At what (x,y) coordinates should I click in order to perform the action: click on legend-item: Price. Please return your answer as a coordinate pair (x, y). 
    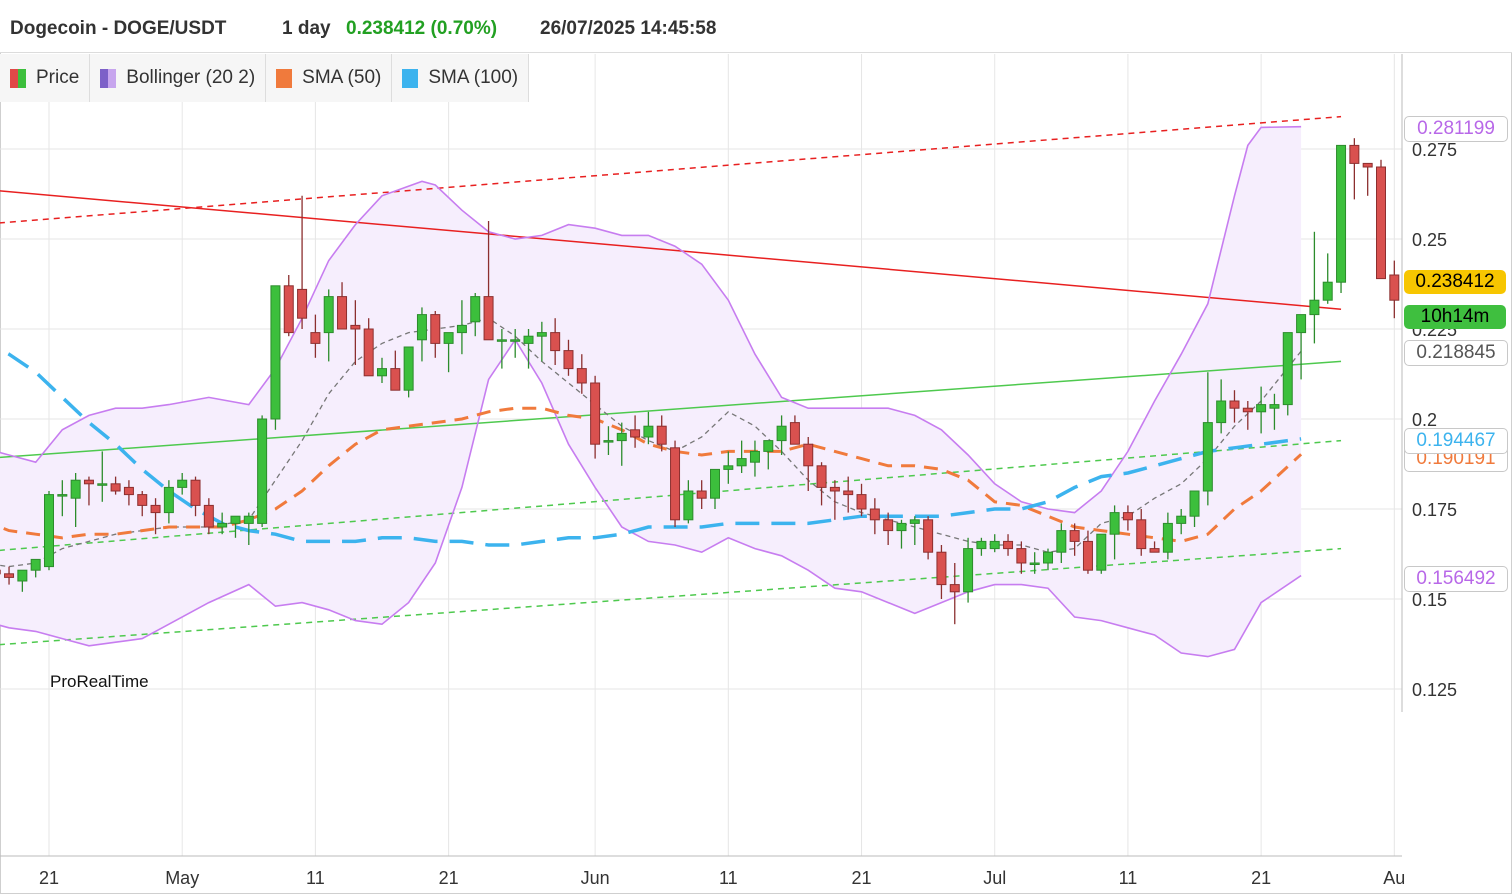
    Looking at the image, I should click on (45, 78).